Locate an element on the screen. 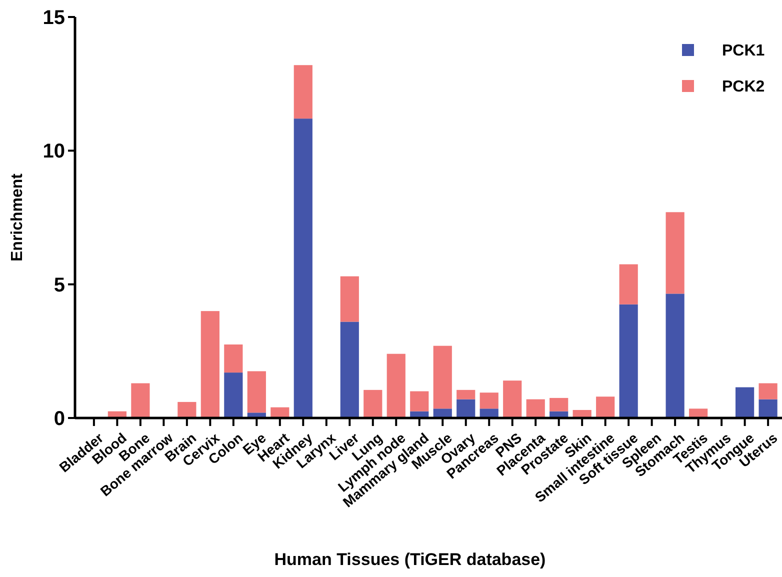 The image size is (782, 577). legend-label: PCK1 is located at coordinates (743, 51).